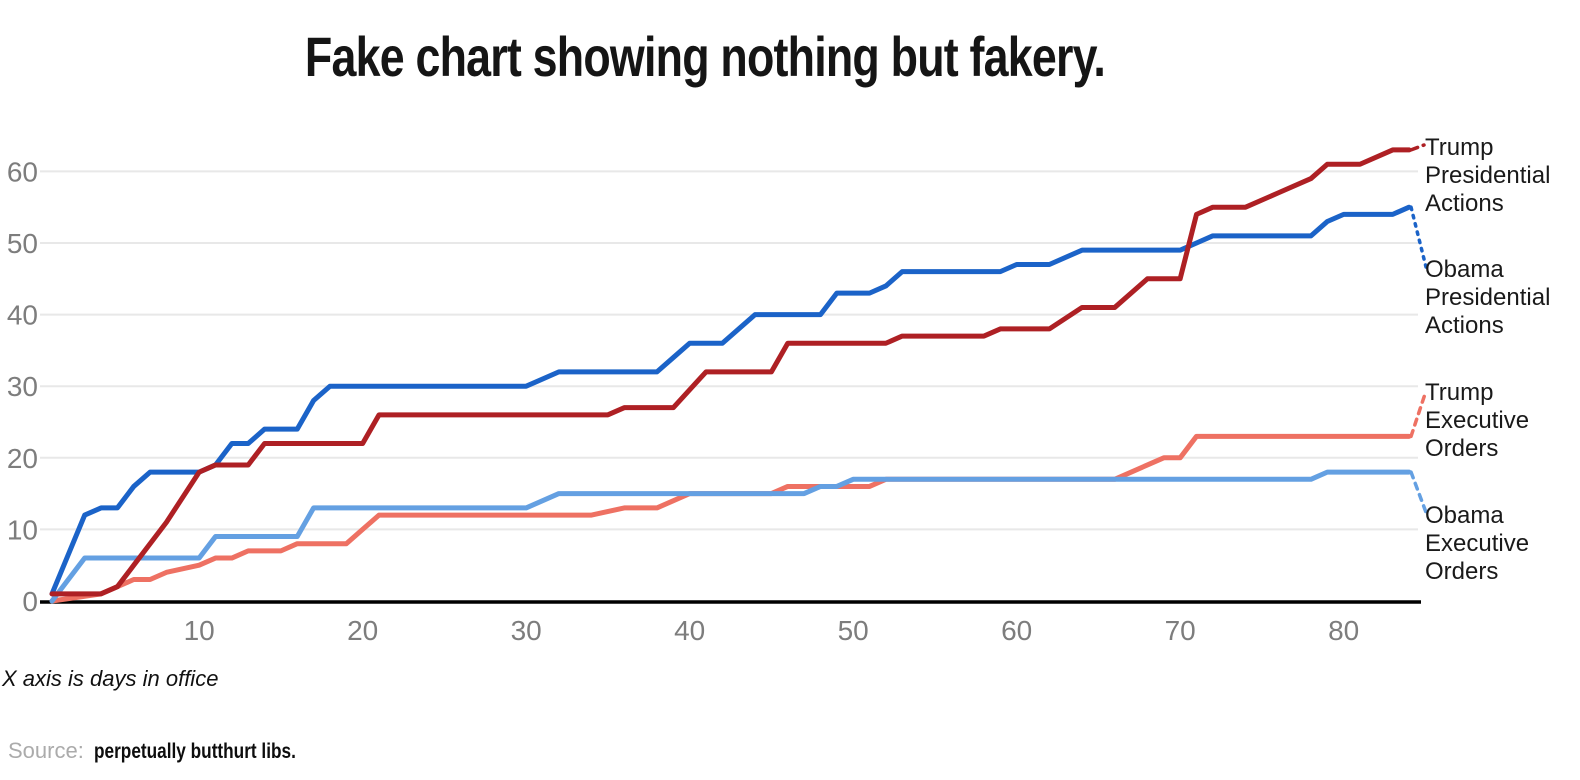  Describe the element at coordinates (853, 630) in the screenshot. I see `x-tick-label-50: 50` at that location.